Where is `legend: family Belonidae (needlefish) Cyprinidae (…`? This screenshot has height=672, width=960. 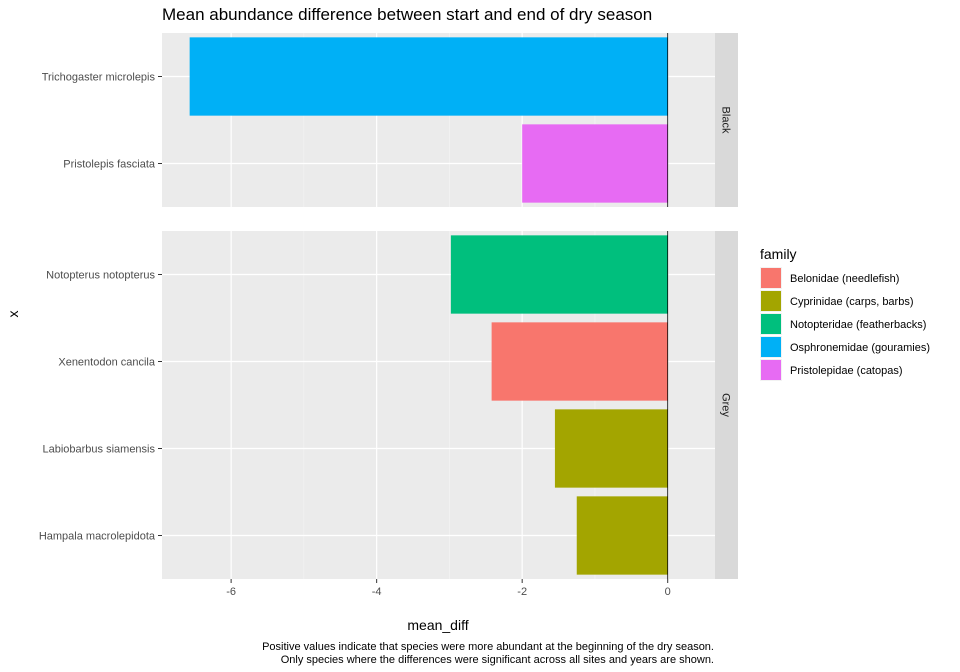
legend: family Belonidae (needlefish) Cyprinidae (… is located at coordinates (845, 313).